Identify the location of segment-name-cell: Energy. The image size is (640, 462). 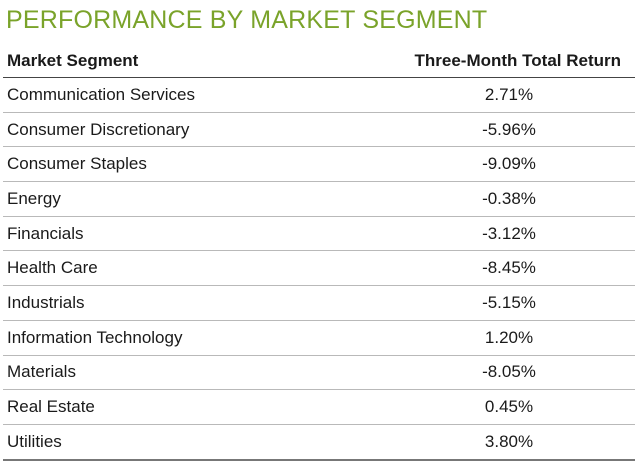
(191, 199).